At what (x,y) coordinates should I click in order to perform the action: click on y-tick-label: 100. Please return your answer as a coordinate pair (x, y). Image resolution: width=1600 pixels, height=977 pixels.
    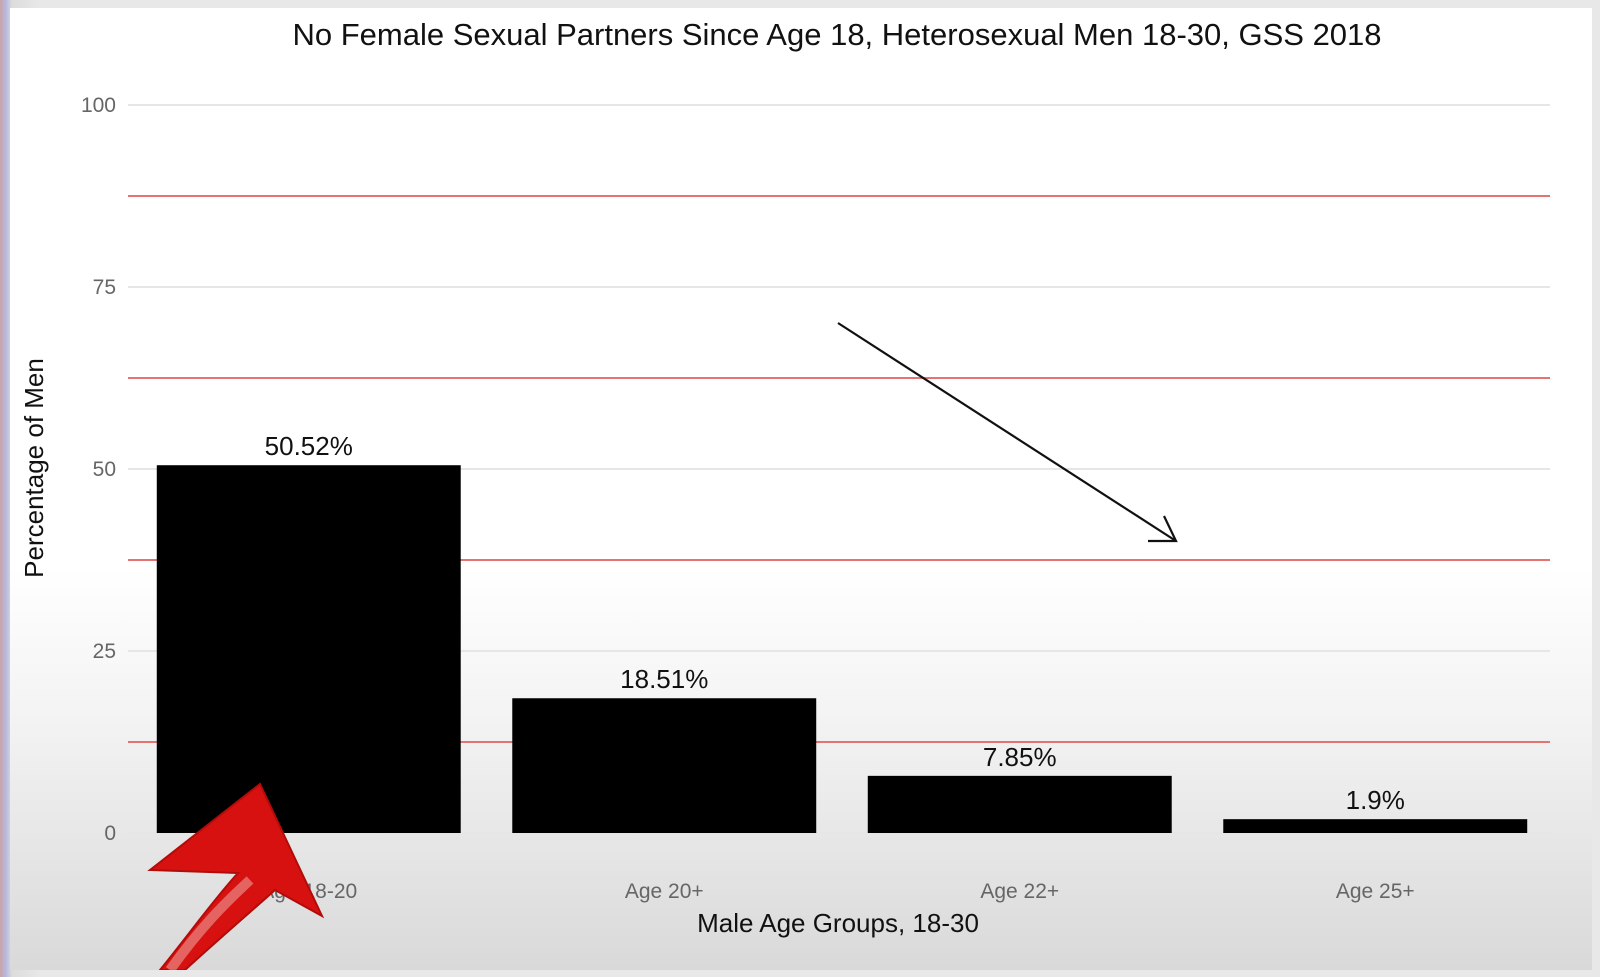
    Looking at the image, I should click on (98, 105).